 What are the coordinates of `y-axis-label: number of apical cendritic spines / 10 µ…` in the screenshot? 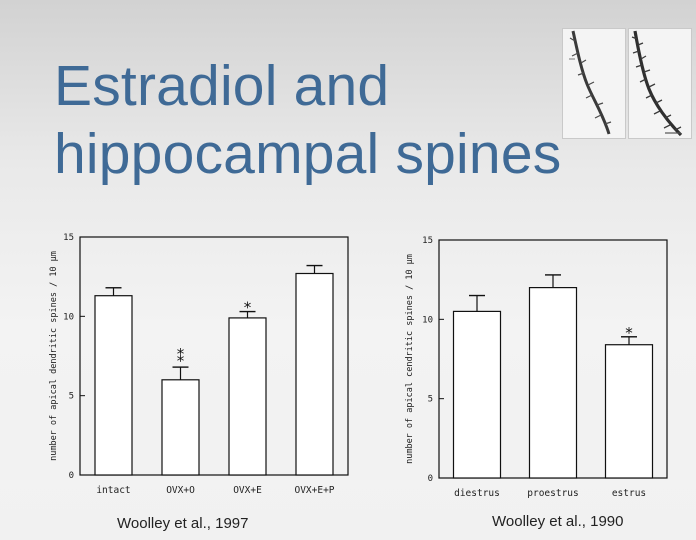 It's located at (410, 359).